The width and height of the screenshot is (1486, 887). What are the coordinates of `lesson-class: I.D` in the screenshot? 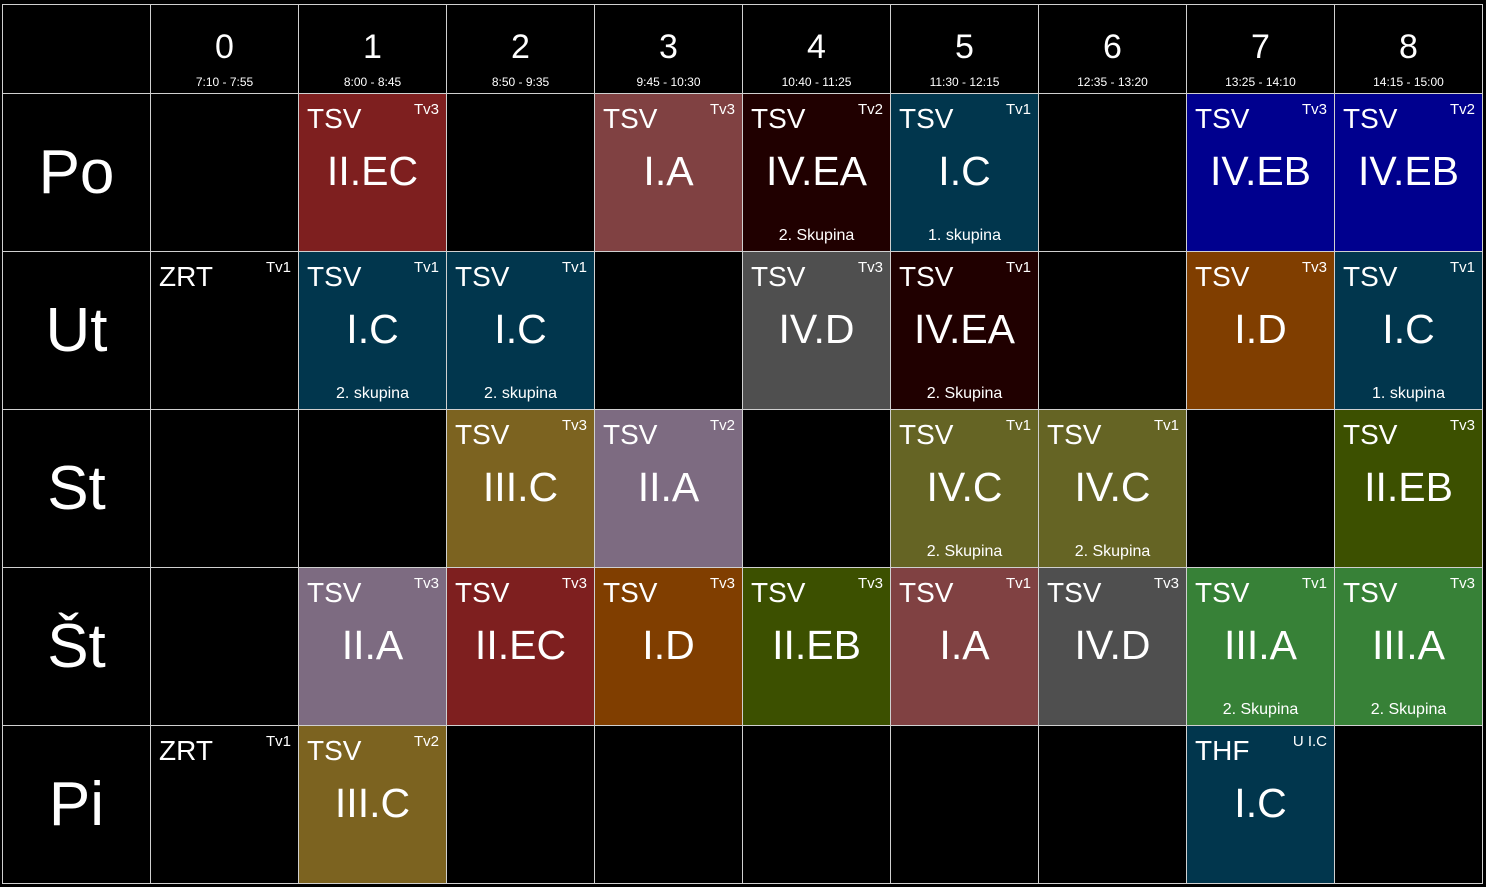 It's located at (1260, 329).